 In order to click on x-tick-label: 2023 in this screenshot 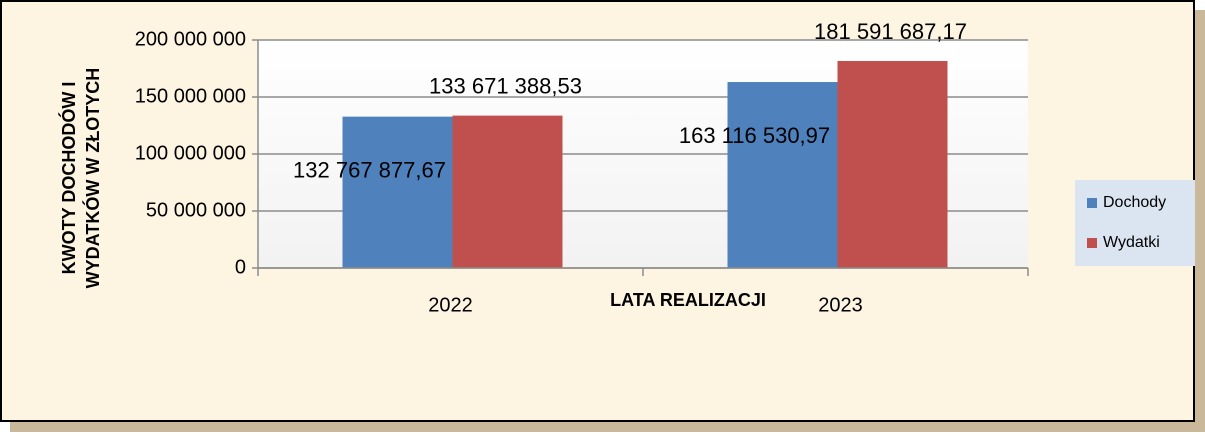, I will do `click(840, 305)`.